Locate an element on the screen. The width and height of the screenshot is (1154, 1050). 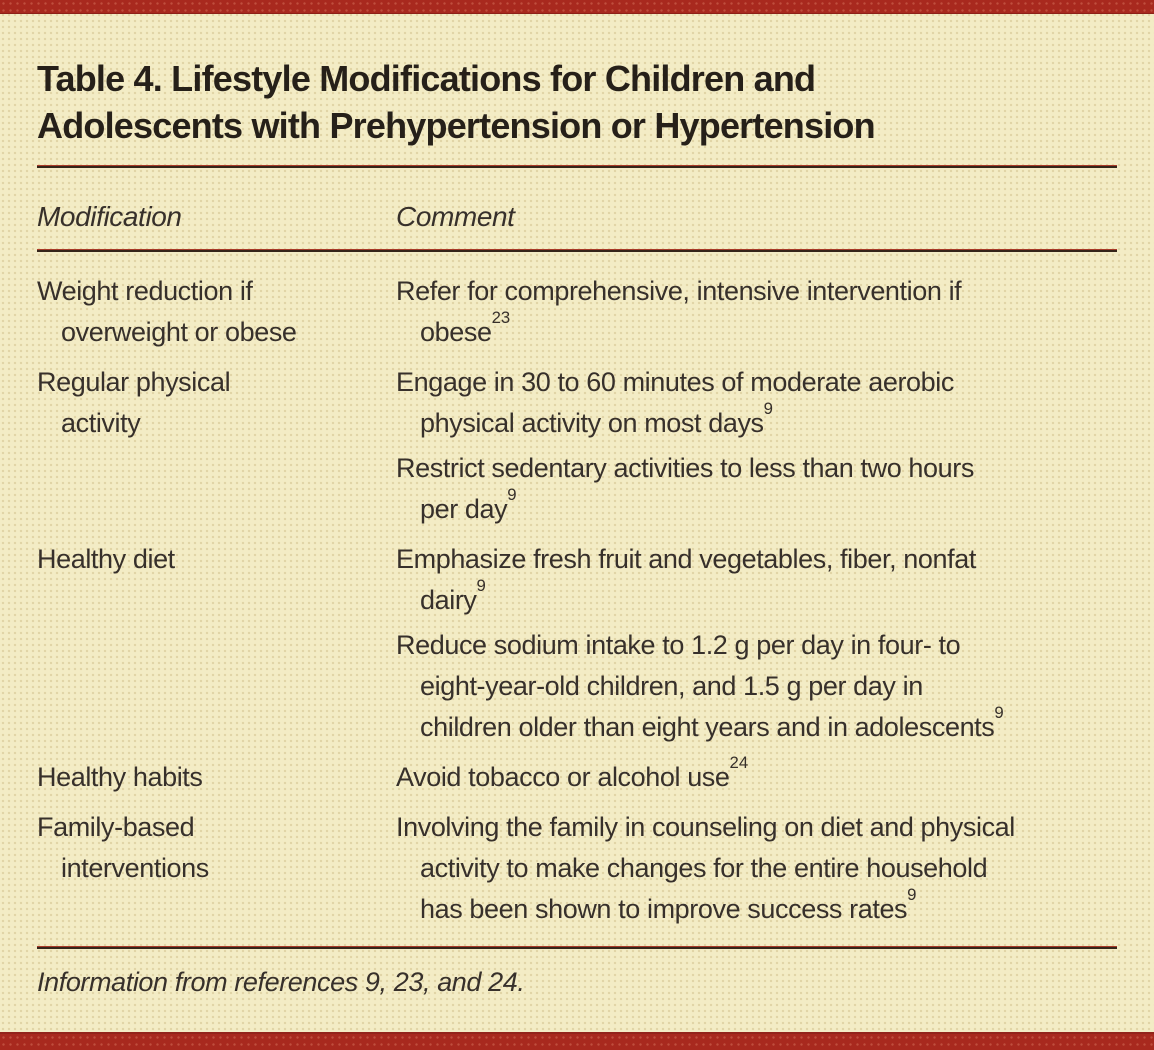
modification-text: Healthy diet is located at coordinates (106, 559).